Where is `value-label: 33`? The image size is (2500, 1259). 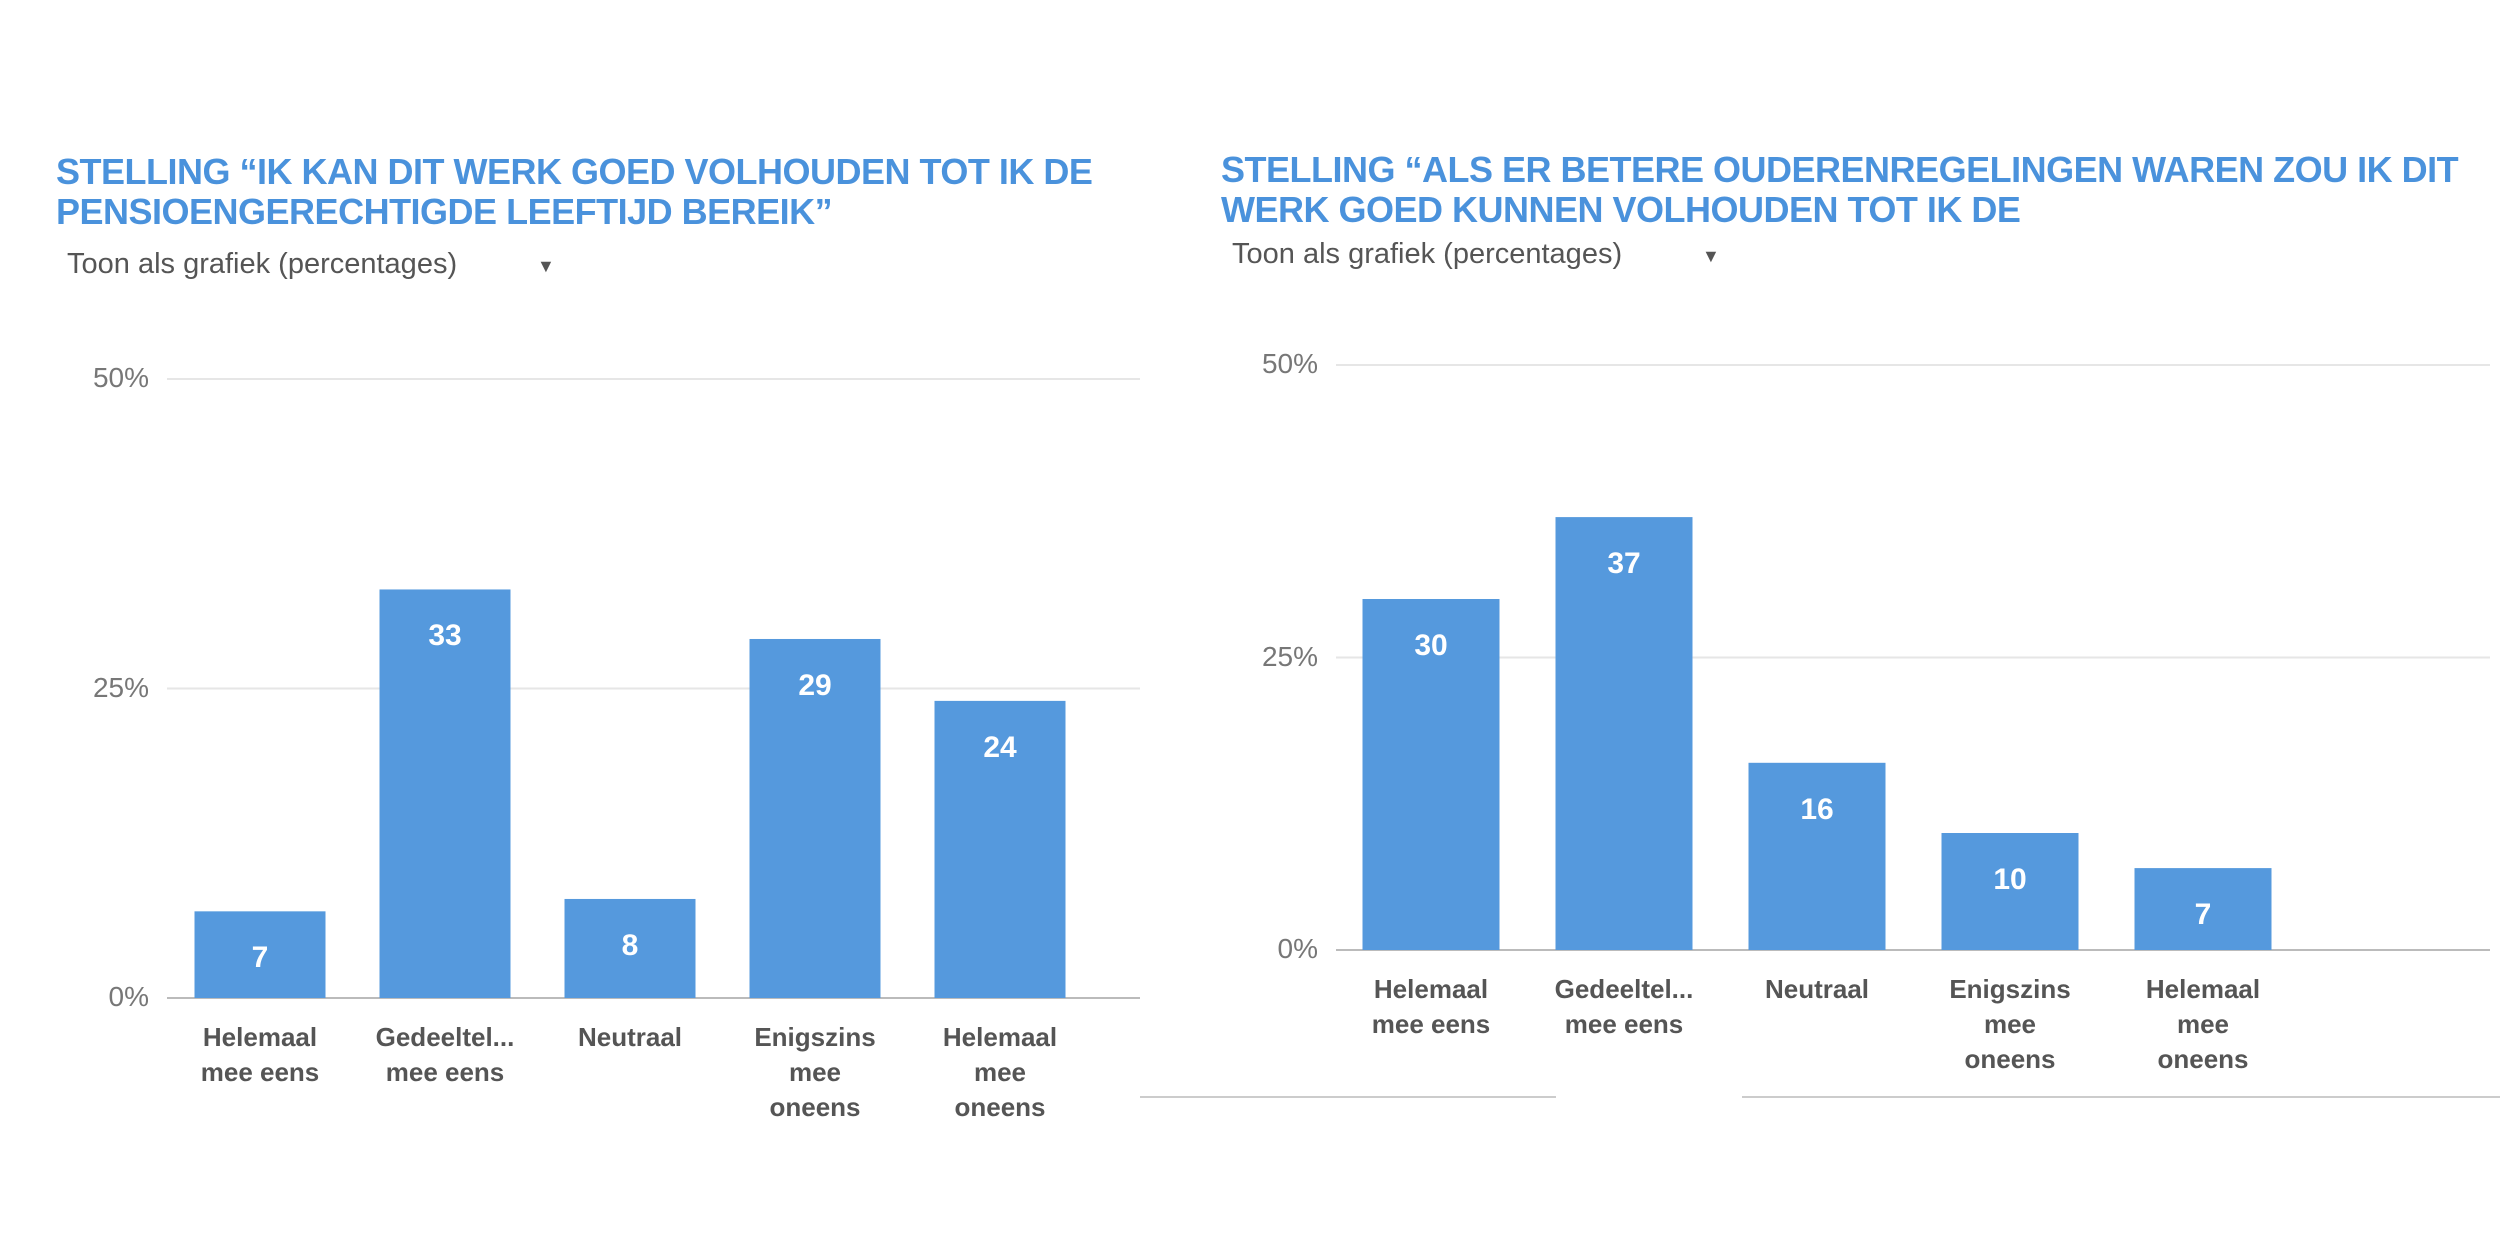
value-label: 33 is located at coordinates (445, 636).